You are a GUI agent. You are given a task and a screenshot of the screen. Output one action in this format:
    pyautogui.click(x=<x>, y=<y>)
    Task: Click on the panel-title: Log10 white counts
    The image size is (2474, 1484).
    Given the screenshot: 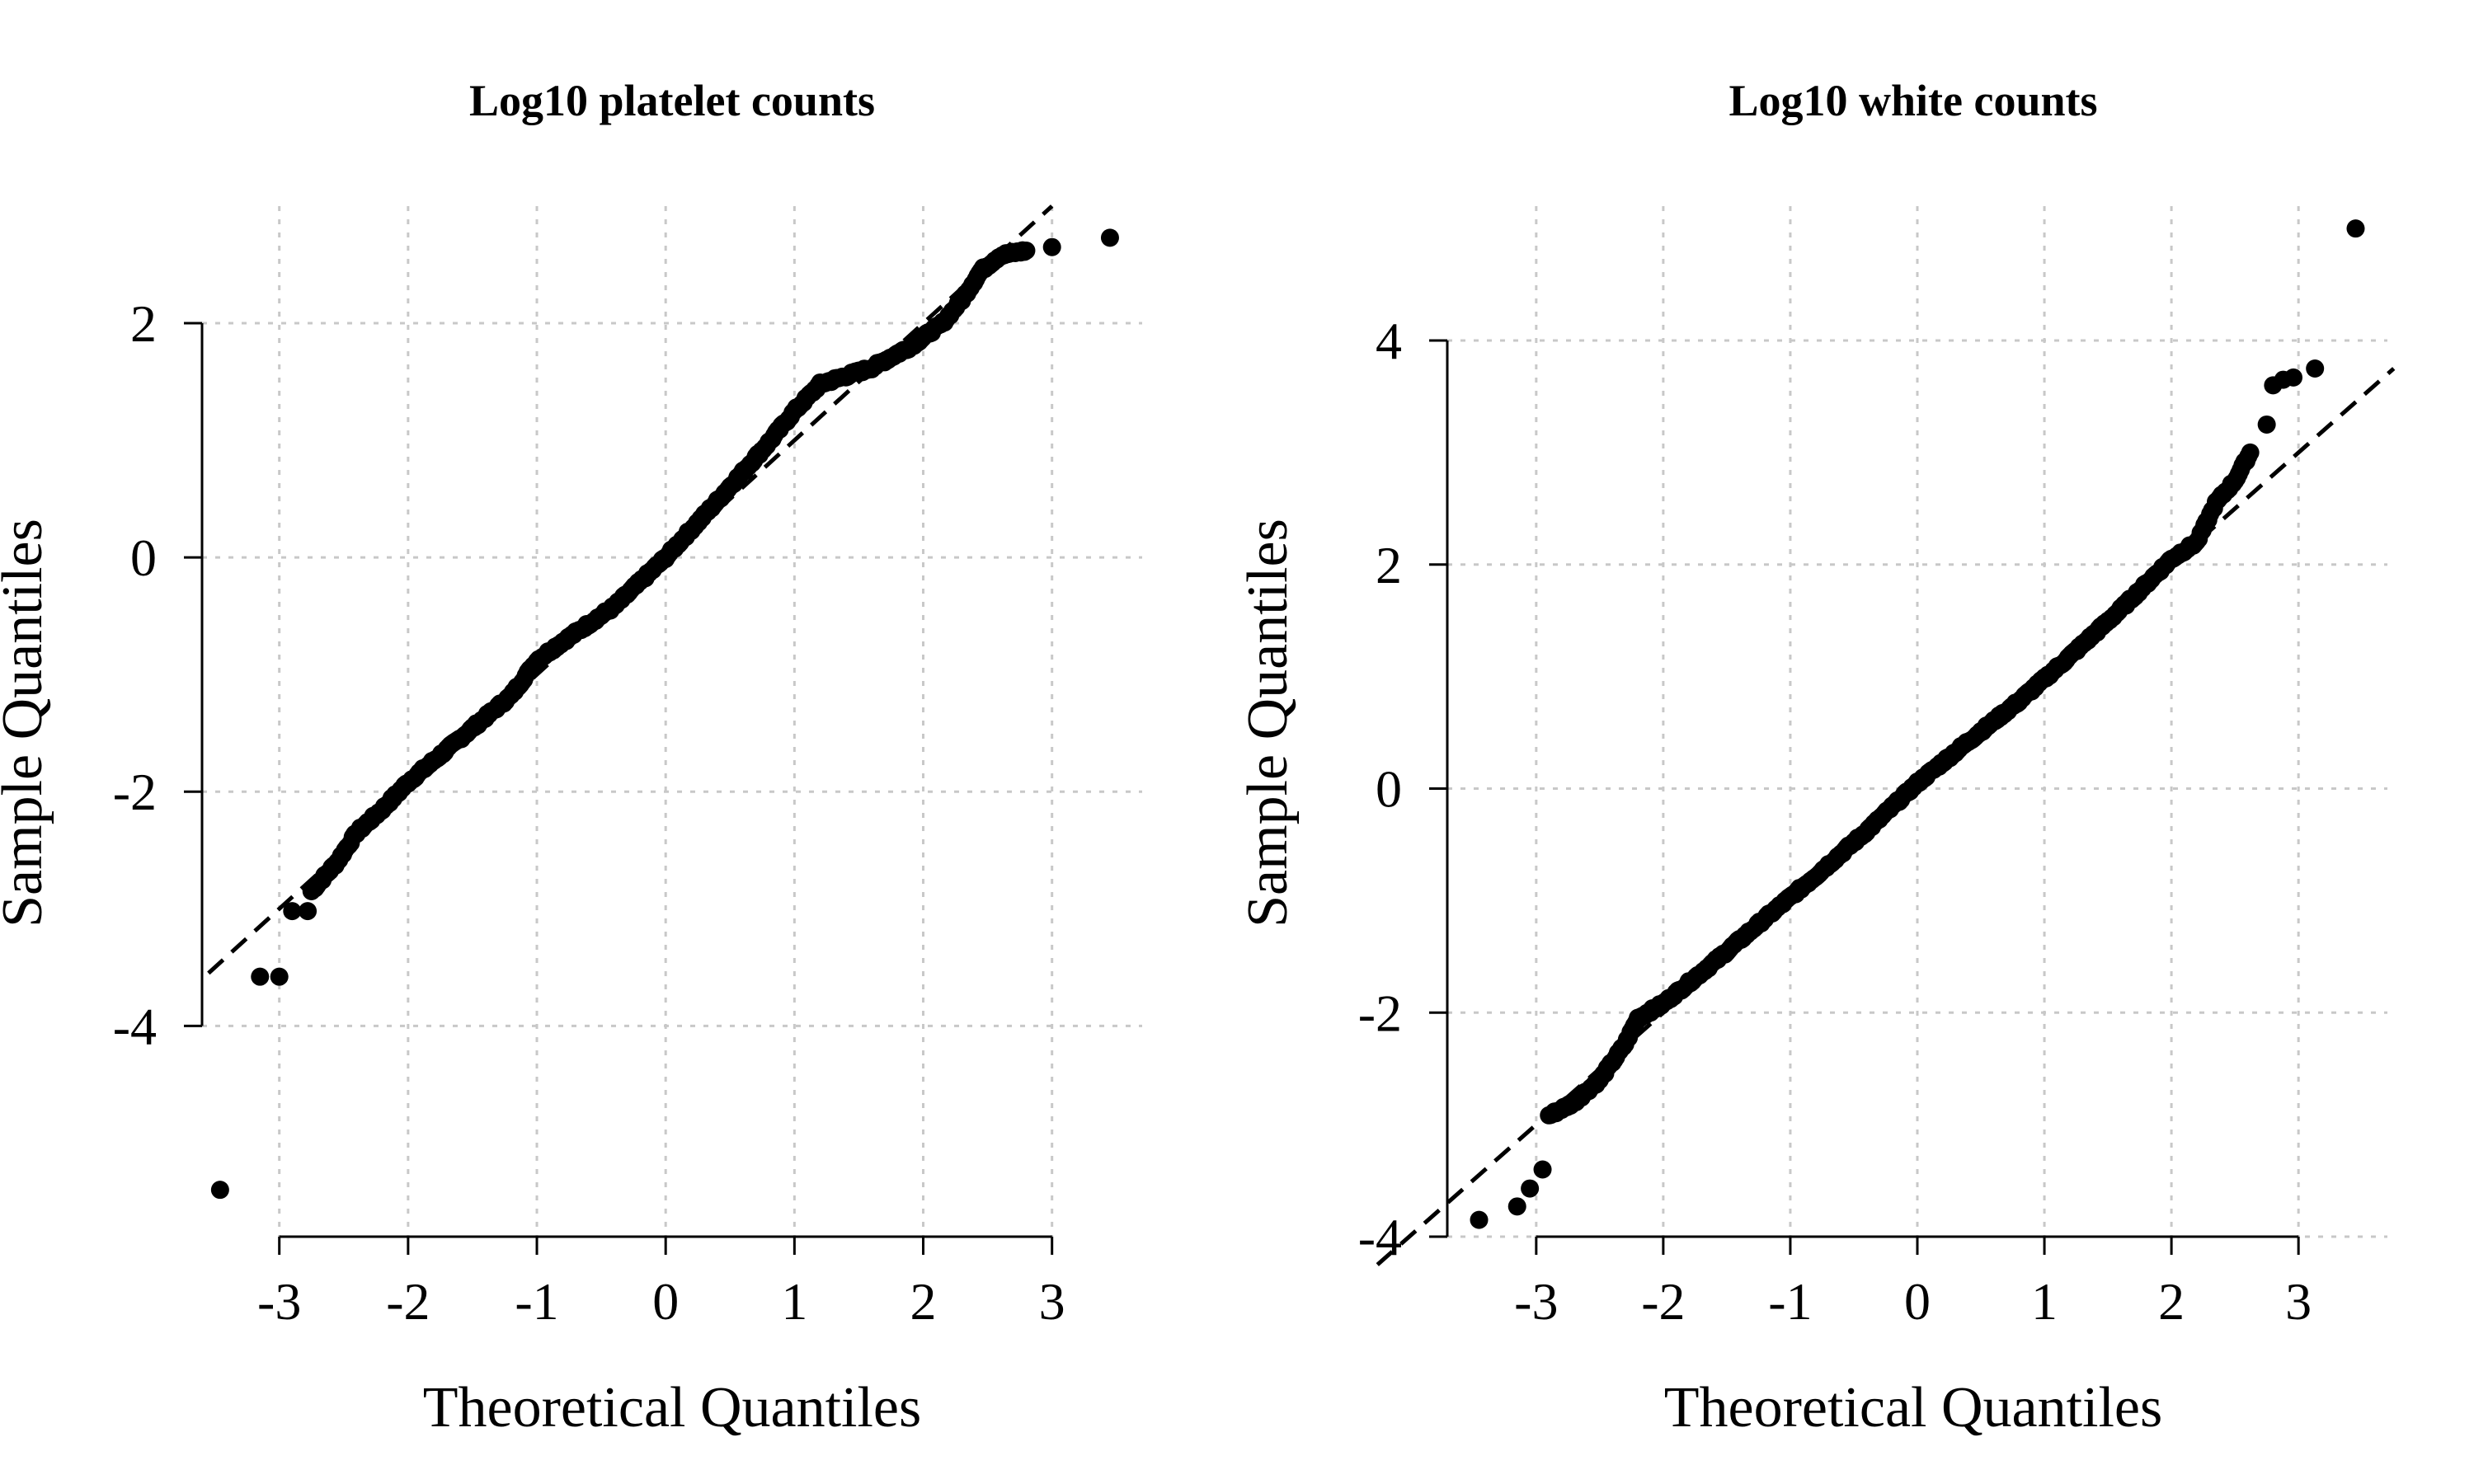 What is the action you would take?
    pyautogui.click(x=1913, y=100)
    